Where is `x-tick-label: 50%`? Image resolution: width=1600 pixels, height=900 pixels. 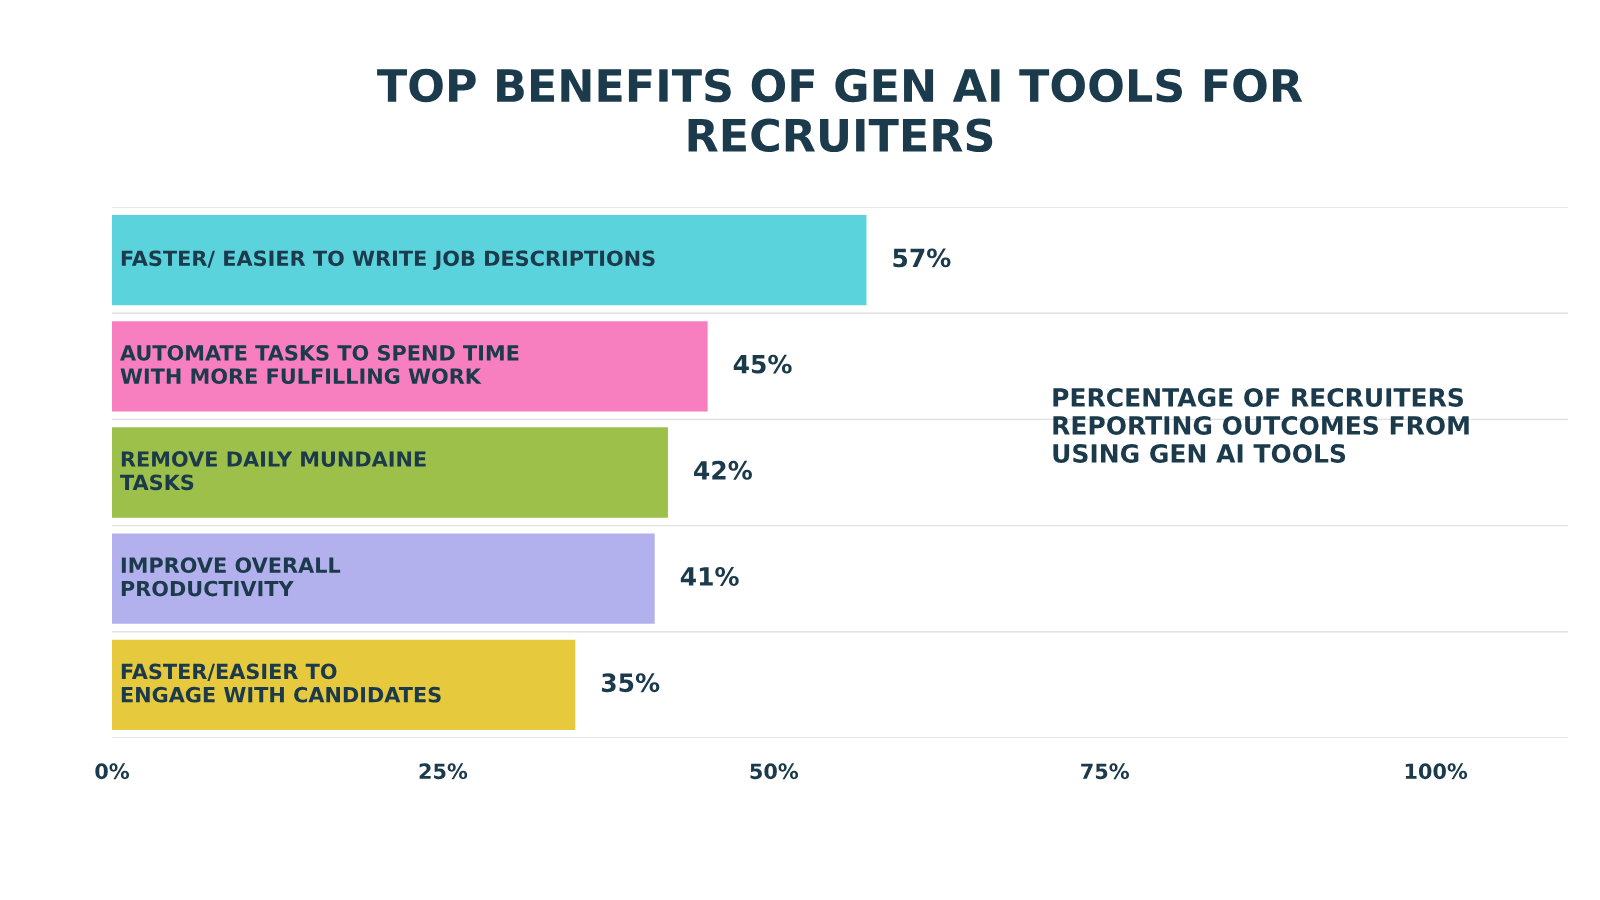 x-tick-label: 50% is located at coordinates (774, 771).